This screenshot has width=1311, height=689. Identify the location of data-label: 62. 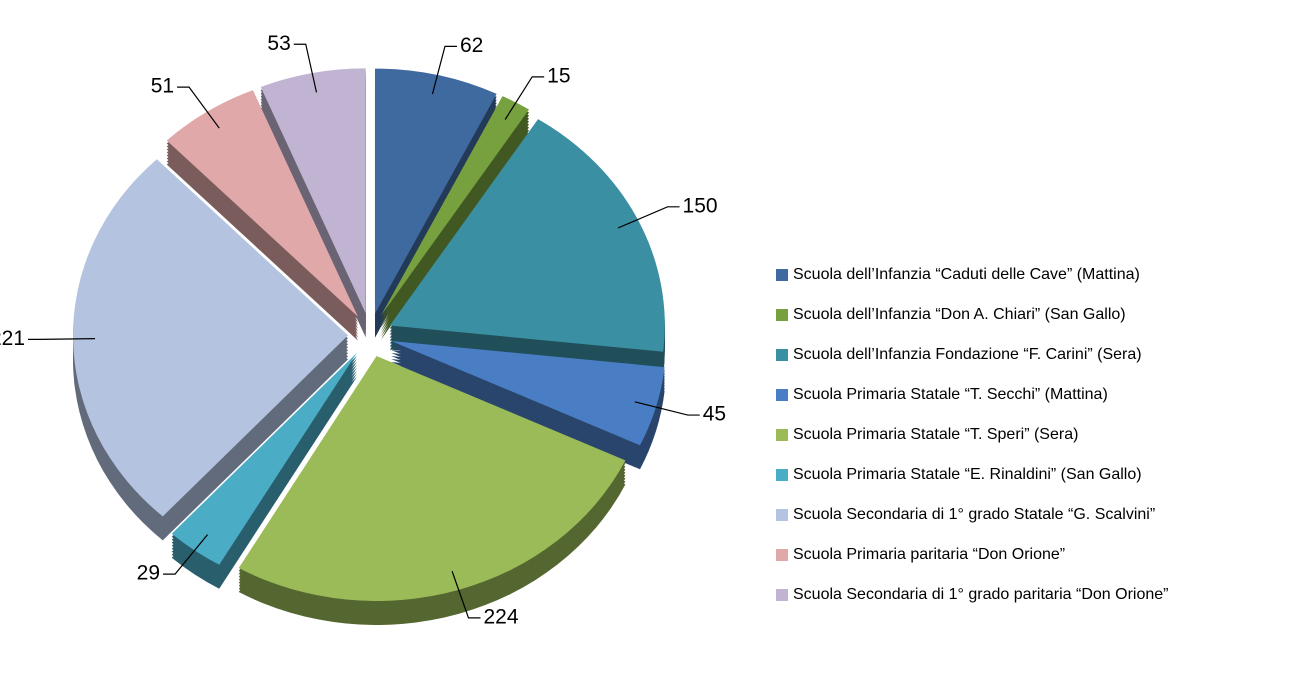
(471, 45).